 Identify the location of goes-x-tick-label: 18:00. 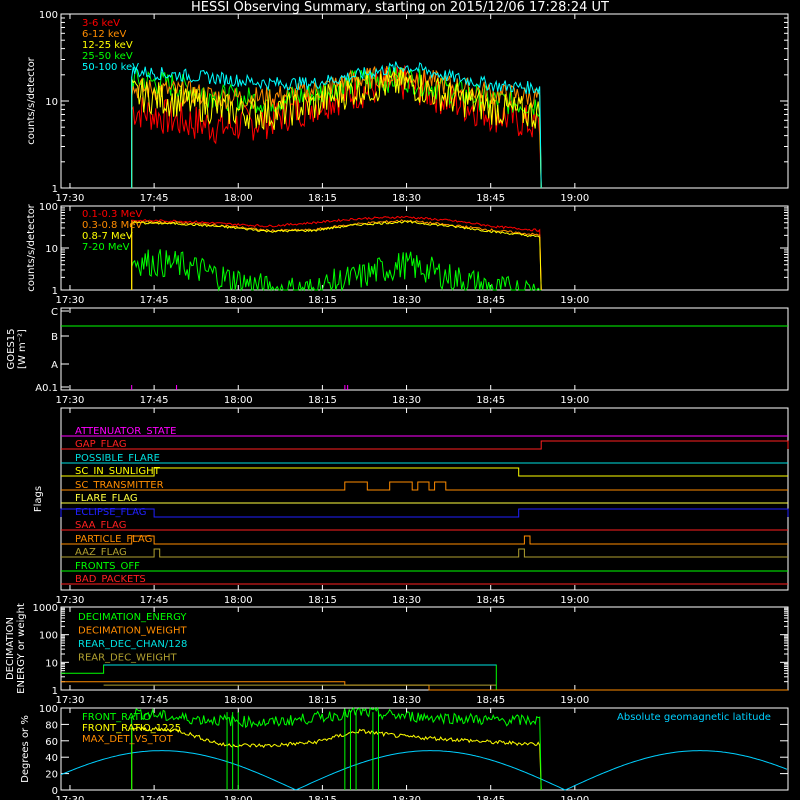
(238, 400).